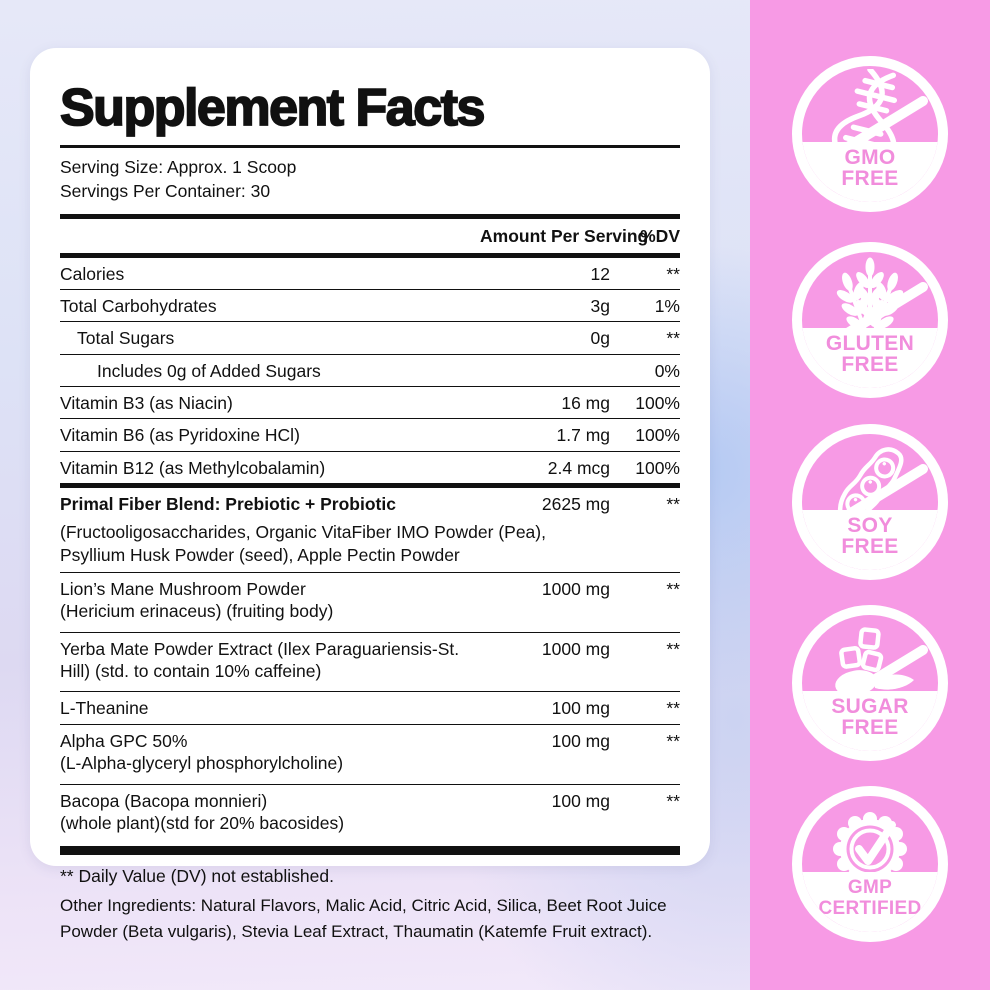 The width and height of the screenshot is (990, 990). Describe the element at coordinates (870, 134) in the screenshot. I see `badge-gmo-free: GMO FREE` at that location.